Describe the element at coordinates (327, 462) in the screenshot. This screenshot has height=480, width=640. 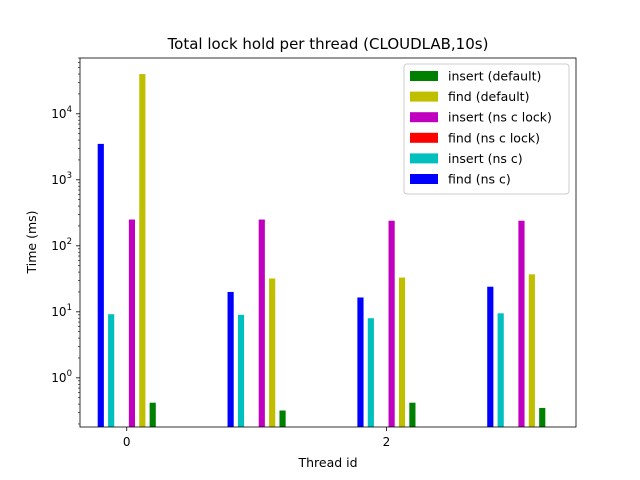
I see `x-axis-label: Thread id` at that location.